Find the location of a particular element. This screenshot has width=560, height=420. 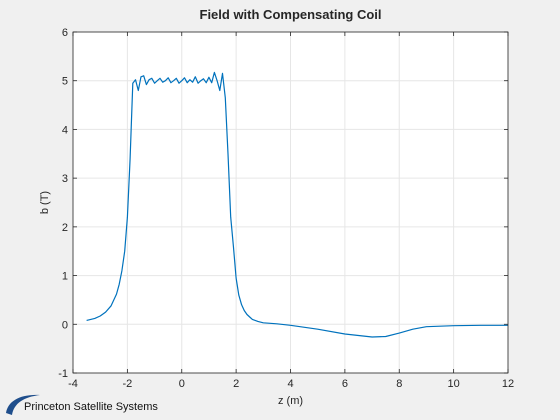

y-axis-label: b (T) is located at coordinates (45, 202).